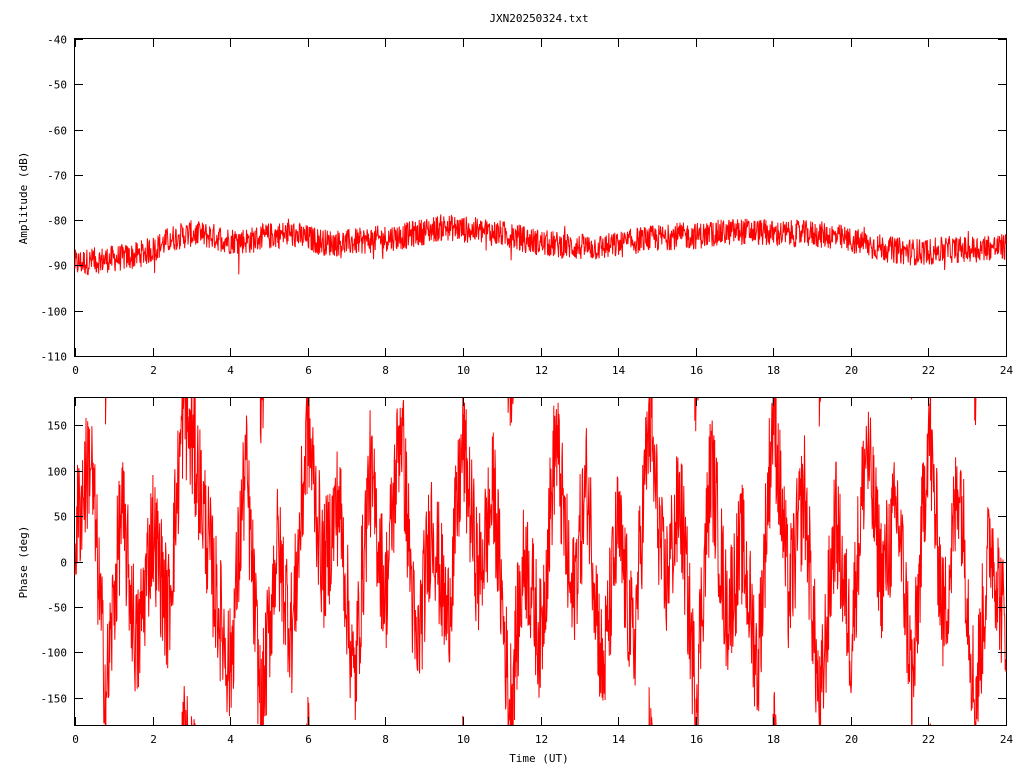 This screenshot has height=768, width=1024. Describe the element at coordinates (538, 18) in the screenshot. I see `chart-title: JXN20250324.txt` at that location.